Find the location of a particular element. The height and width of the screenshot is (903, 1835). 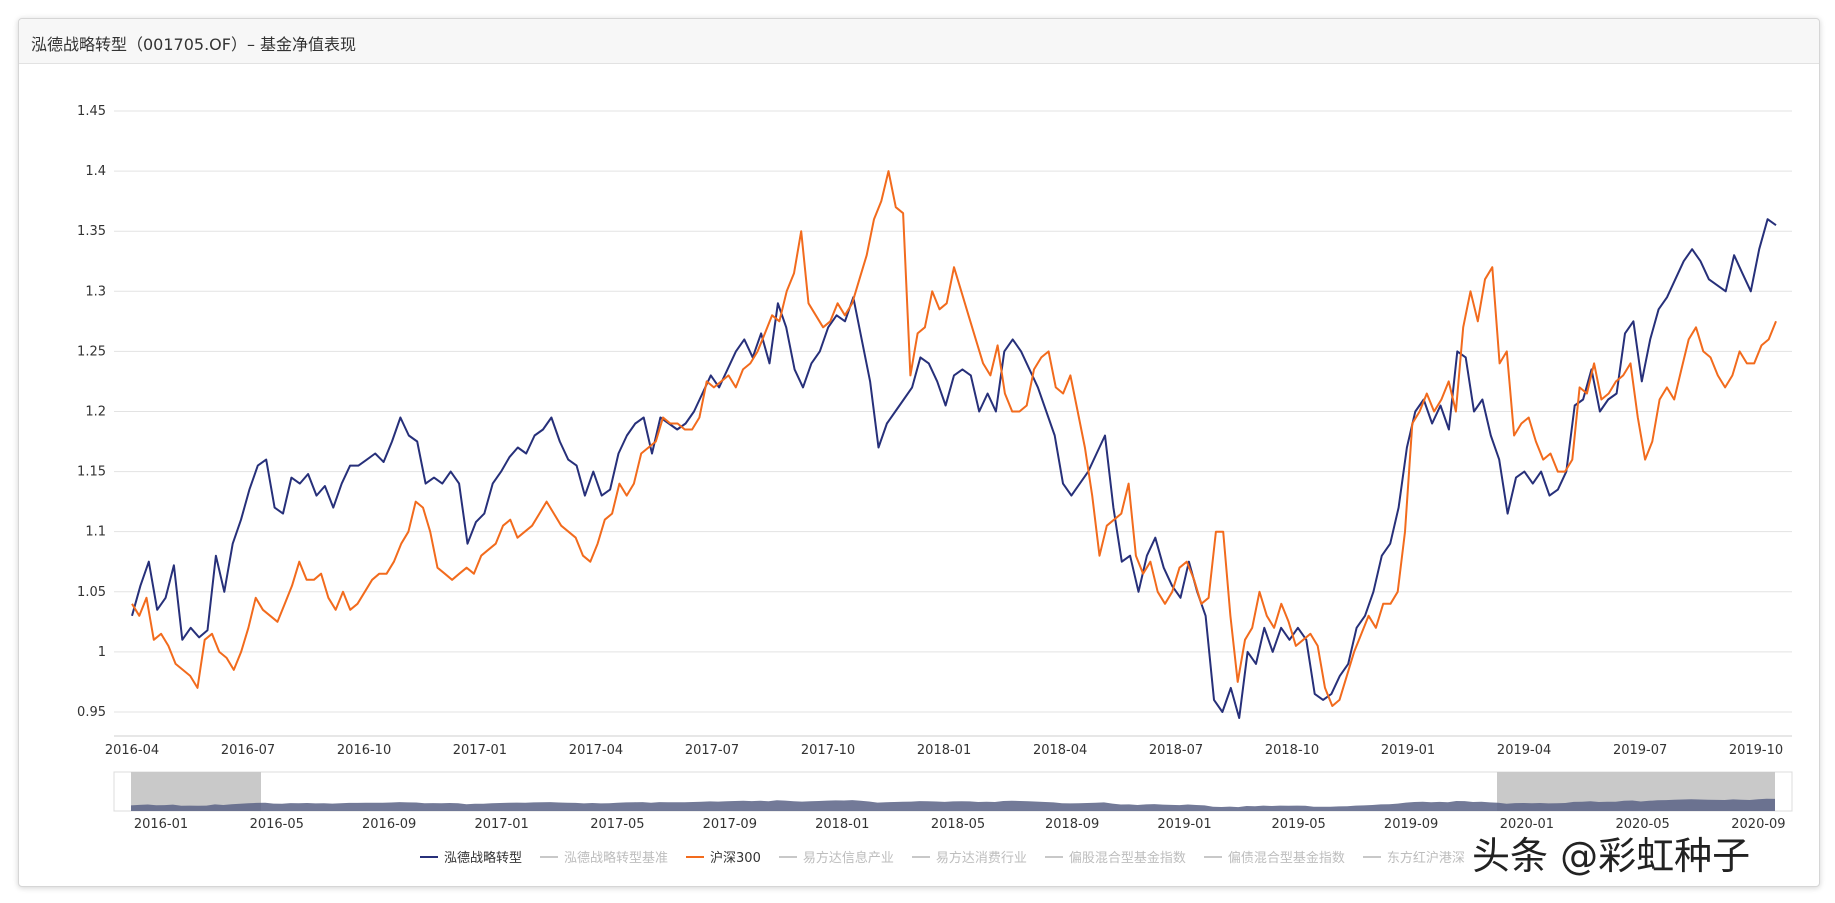

y-tick-label: 1.3 is located at coordinates (95, 291).